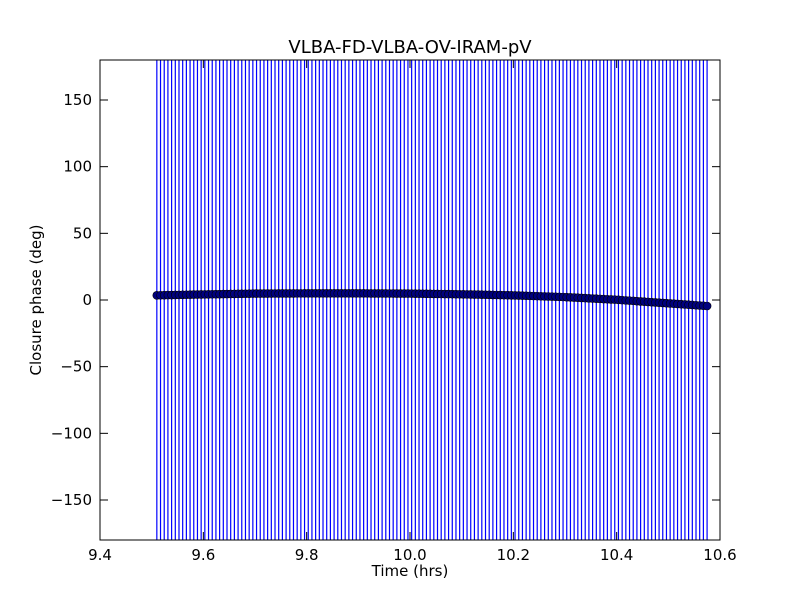 Image resolution: width=800 pixels, height=600 pixels. What do you see at coordinates (409, 555) in the screenshot?
I see `x-tick-label: 10.0` at bounding box center [409, 555].